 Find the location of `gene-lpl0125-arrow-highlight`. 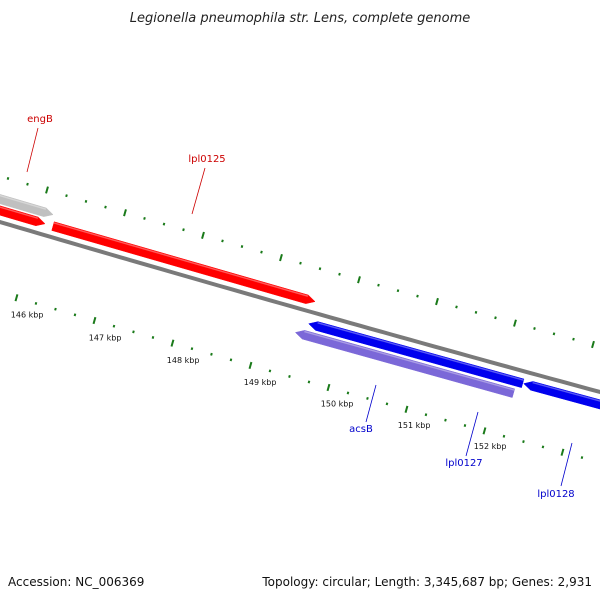

gene-lpl0125-arrow-highlight is located at coordinates (181, 259).